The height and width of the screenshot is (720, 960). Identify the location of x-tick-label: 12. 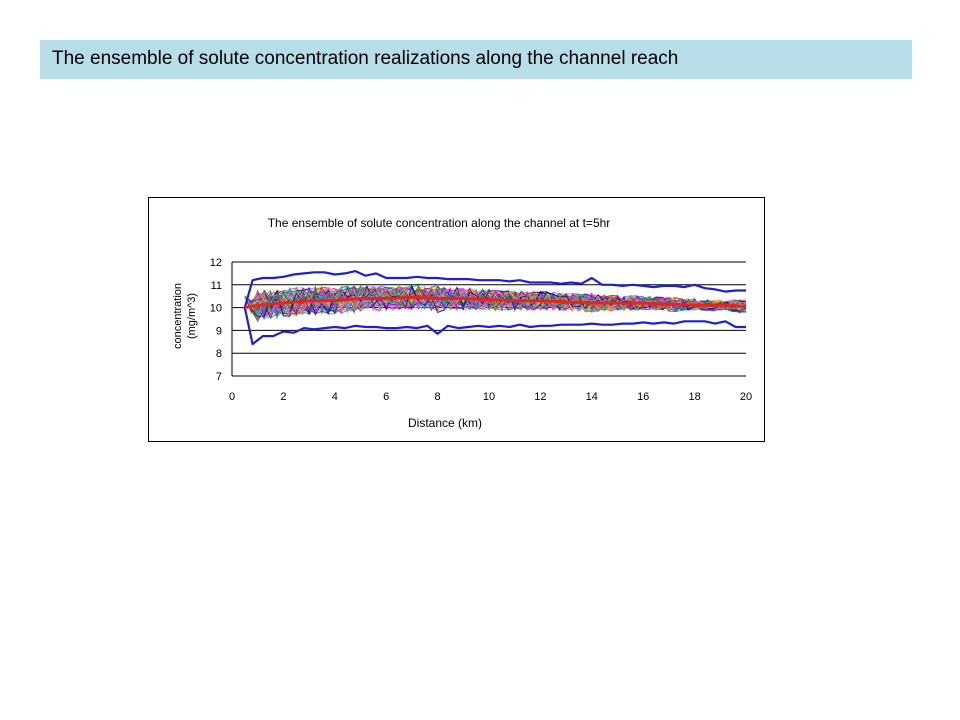
(540, 397).